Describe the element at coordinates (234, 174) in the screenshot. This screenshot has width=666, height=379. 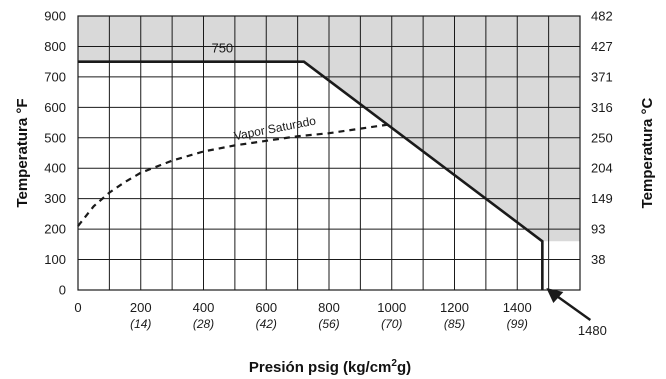
I see `saturated-vapor-curve` at that location.